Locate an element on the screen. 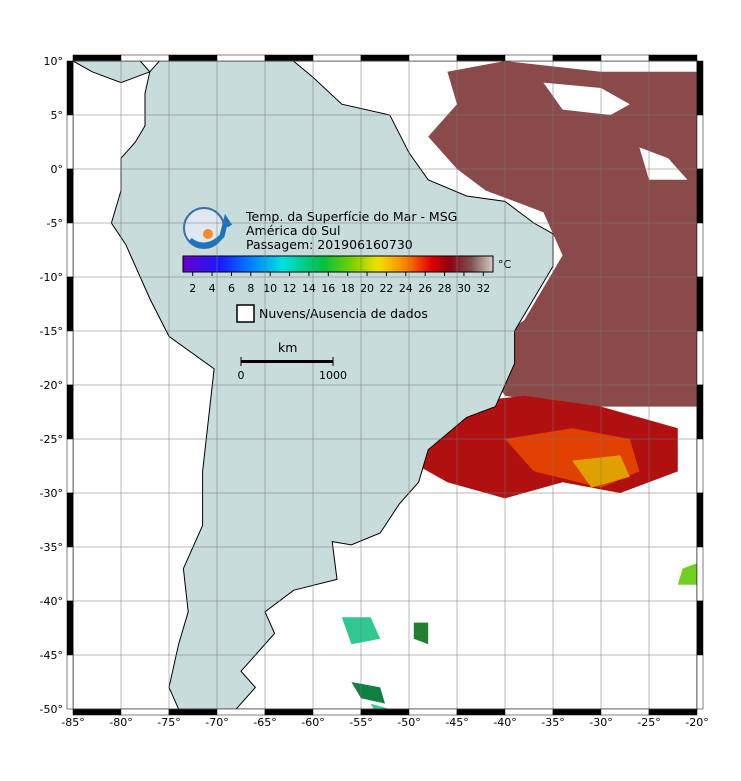 This screenshot has width=741, height=781. scale-bar is located at coordinates (287, 361).